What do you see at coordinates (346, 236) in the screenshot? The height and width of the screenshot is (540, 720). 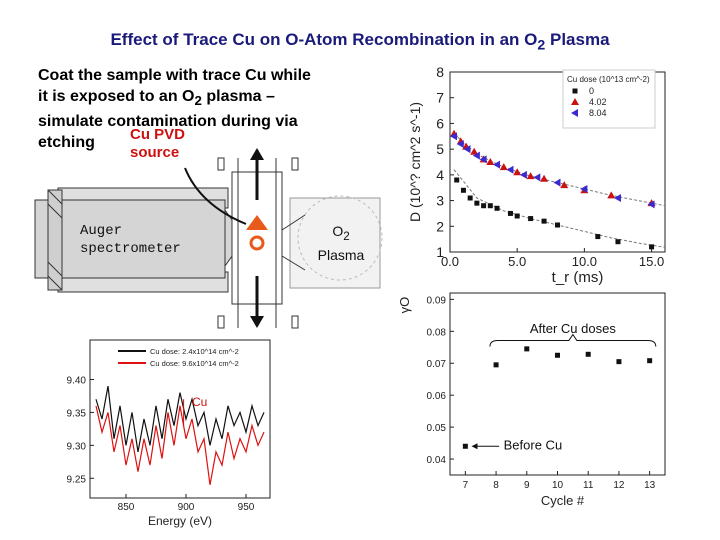 I see `plasma-subscript: 2` at bounding box center [346, 236].